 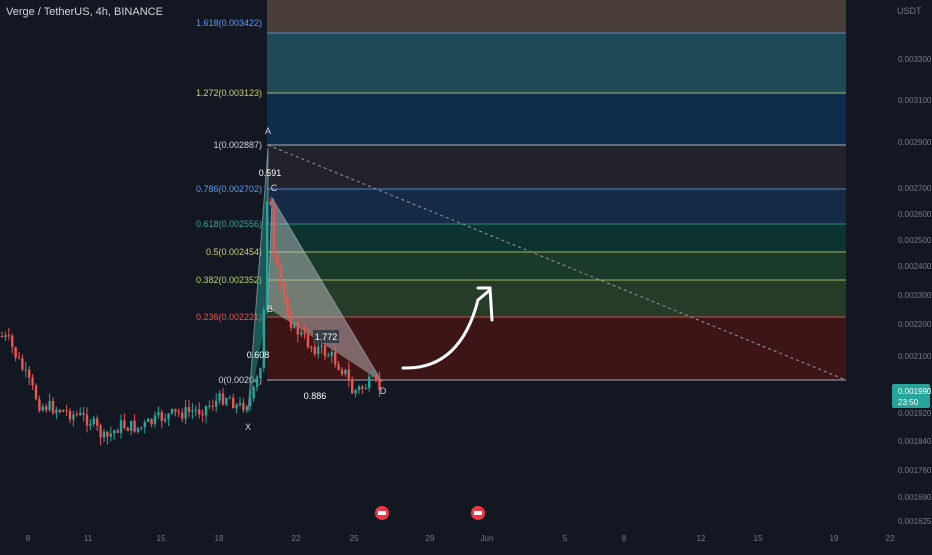 What do you see at coordinates (430, 538) in the screenshot?
I see `time-axis-tick: 29` at bounding box center [430, 538].